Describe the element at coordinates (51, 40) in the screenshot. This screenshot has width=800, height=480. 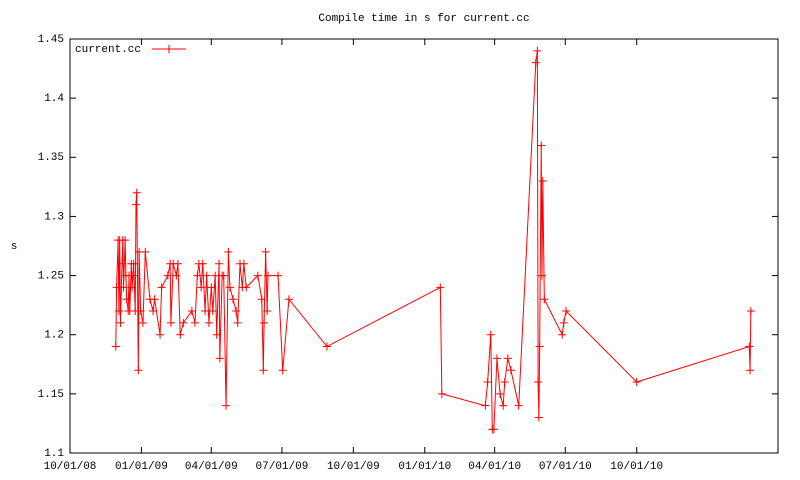
I see `y-tick-label: 1.45` at that location.